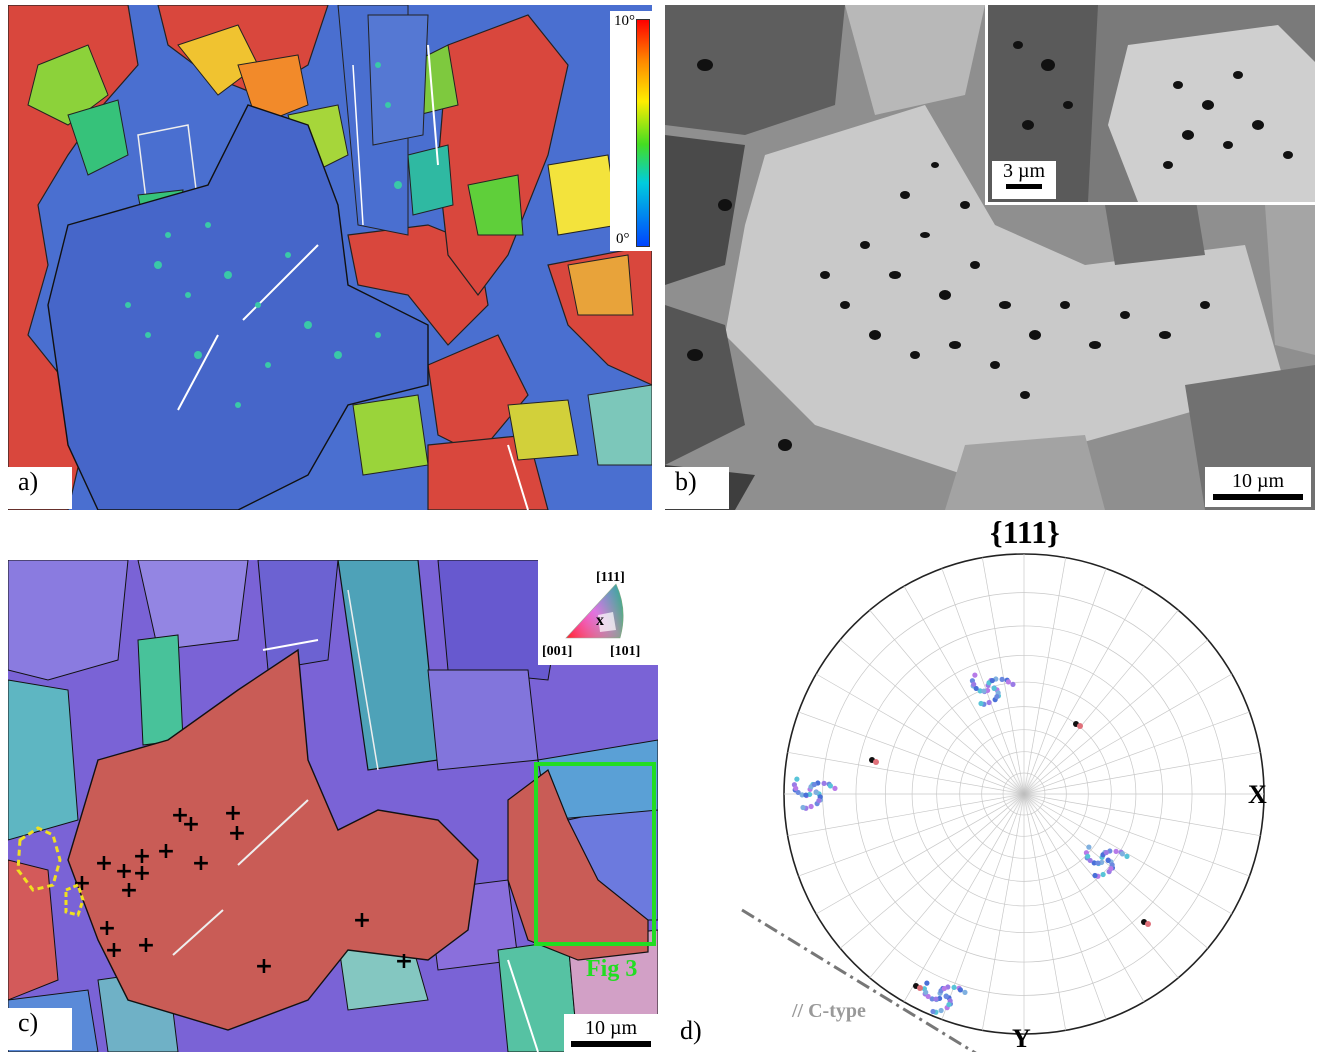 The image size is (1321, 1055). I want to click on panel-b-label: b), so click(697, 488).